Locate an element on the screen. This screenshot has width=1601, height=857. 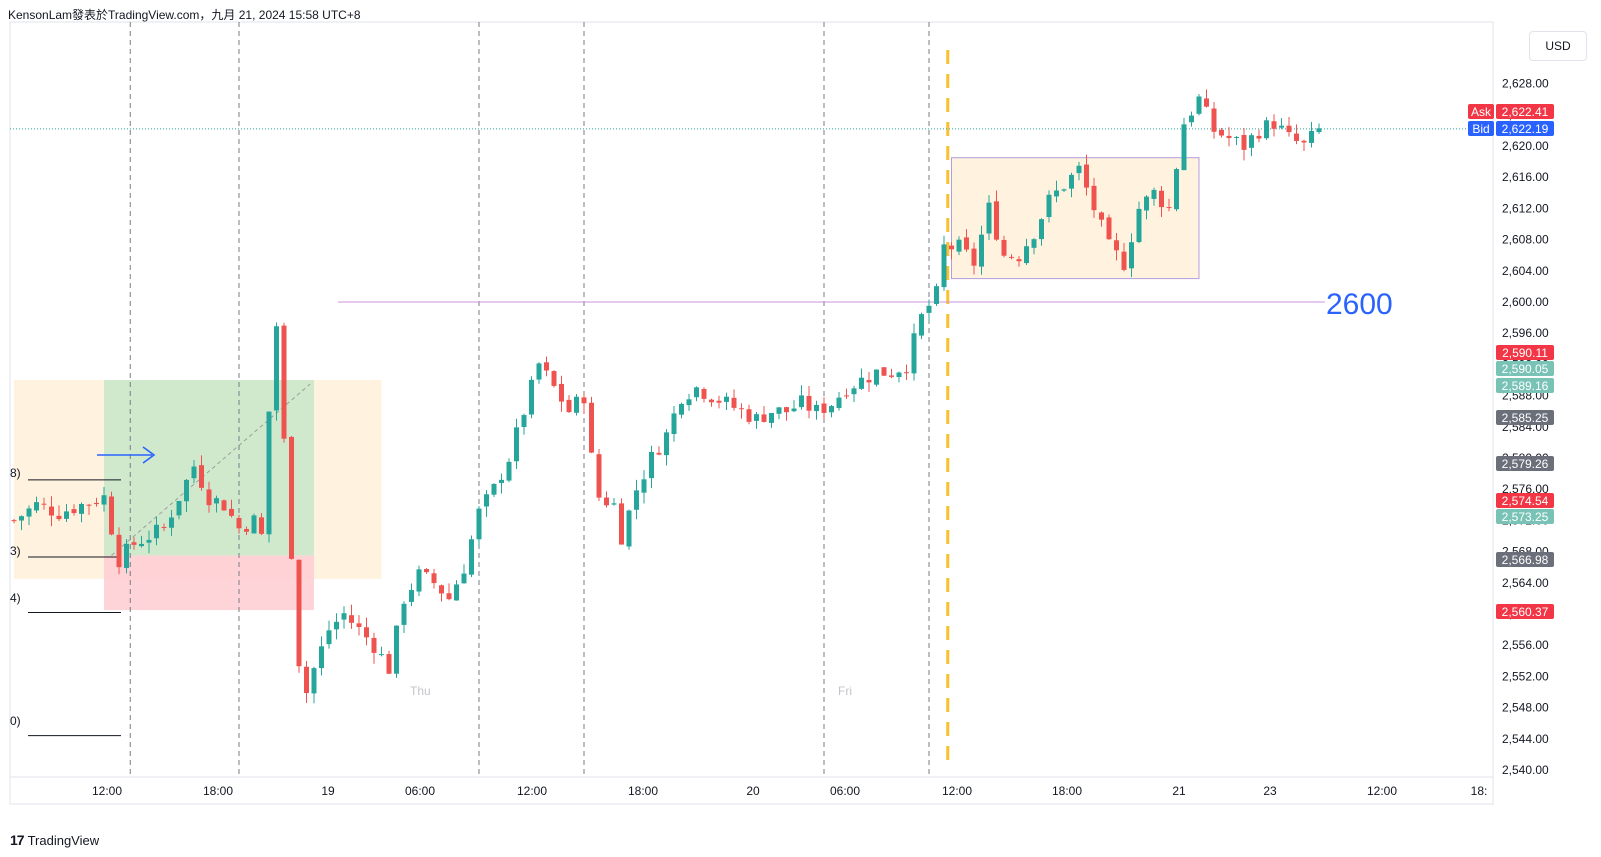
y-tick-label: 2,628.00 is located at coordinates (1525, 84).